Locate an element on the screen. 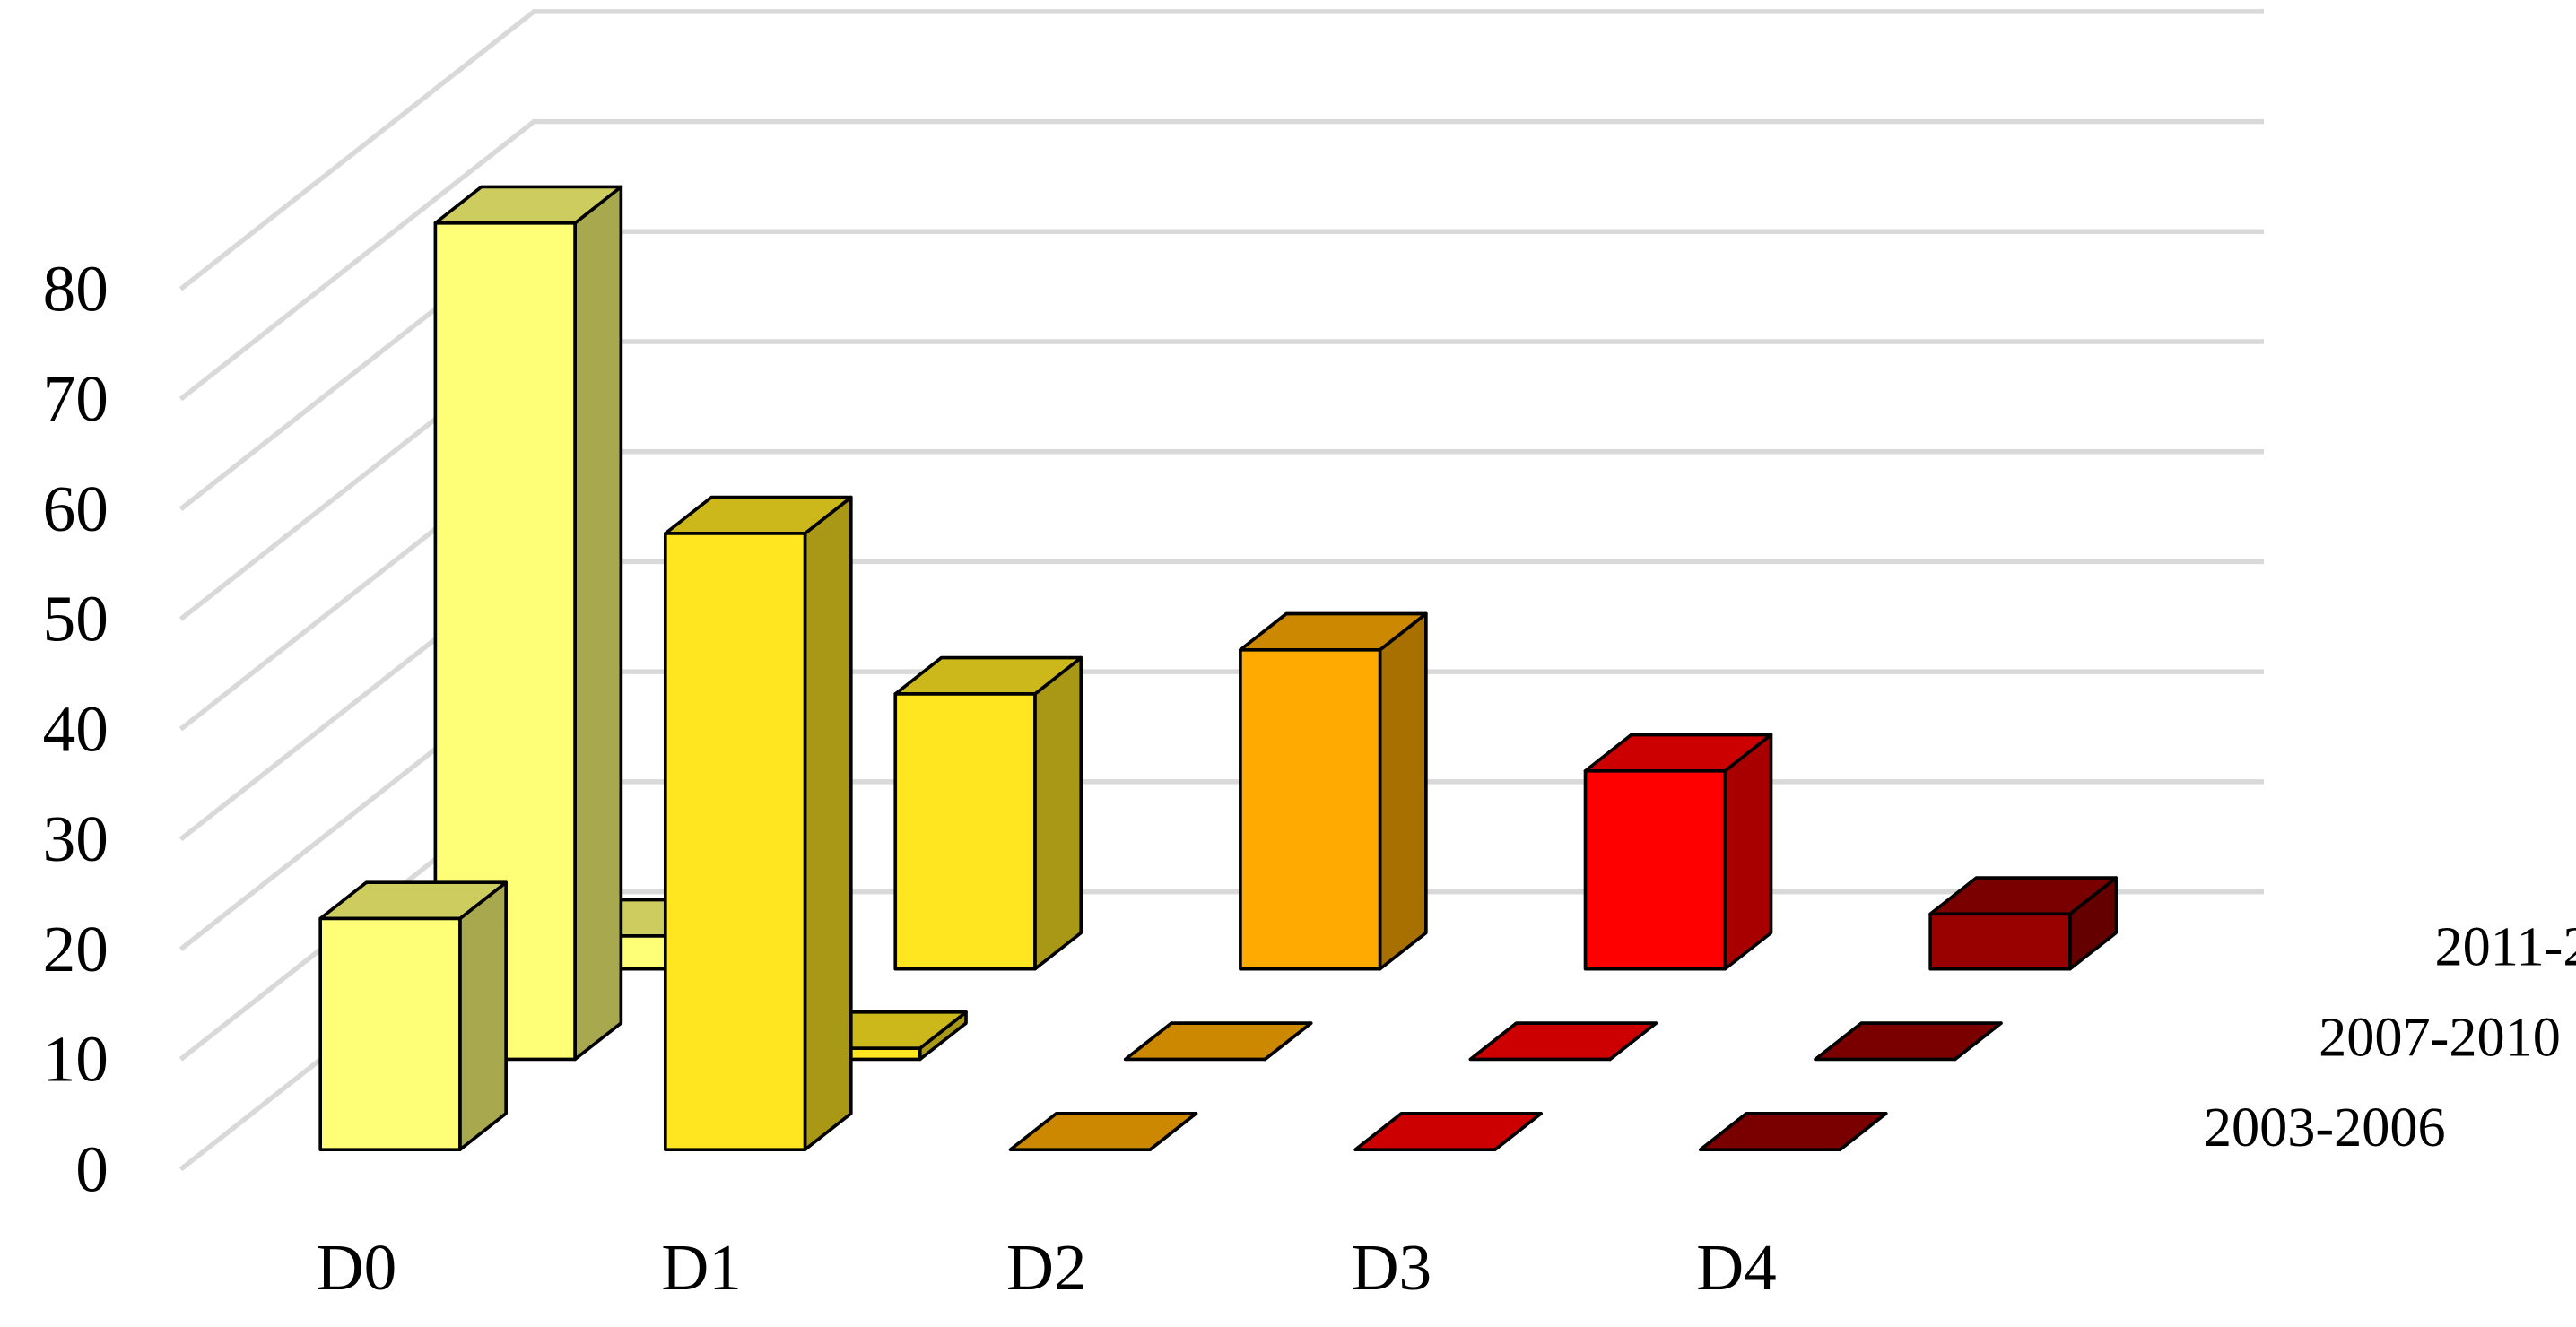 The width and height of the screenshot is (2576, 1327). y-tick-label: 70 is located at coordinates (76, 398).